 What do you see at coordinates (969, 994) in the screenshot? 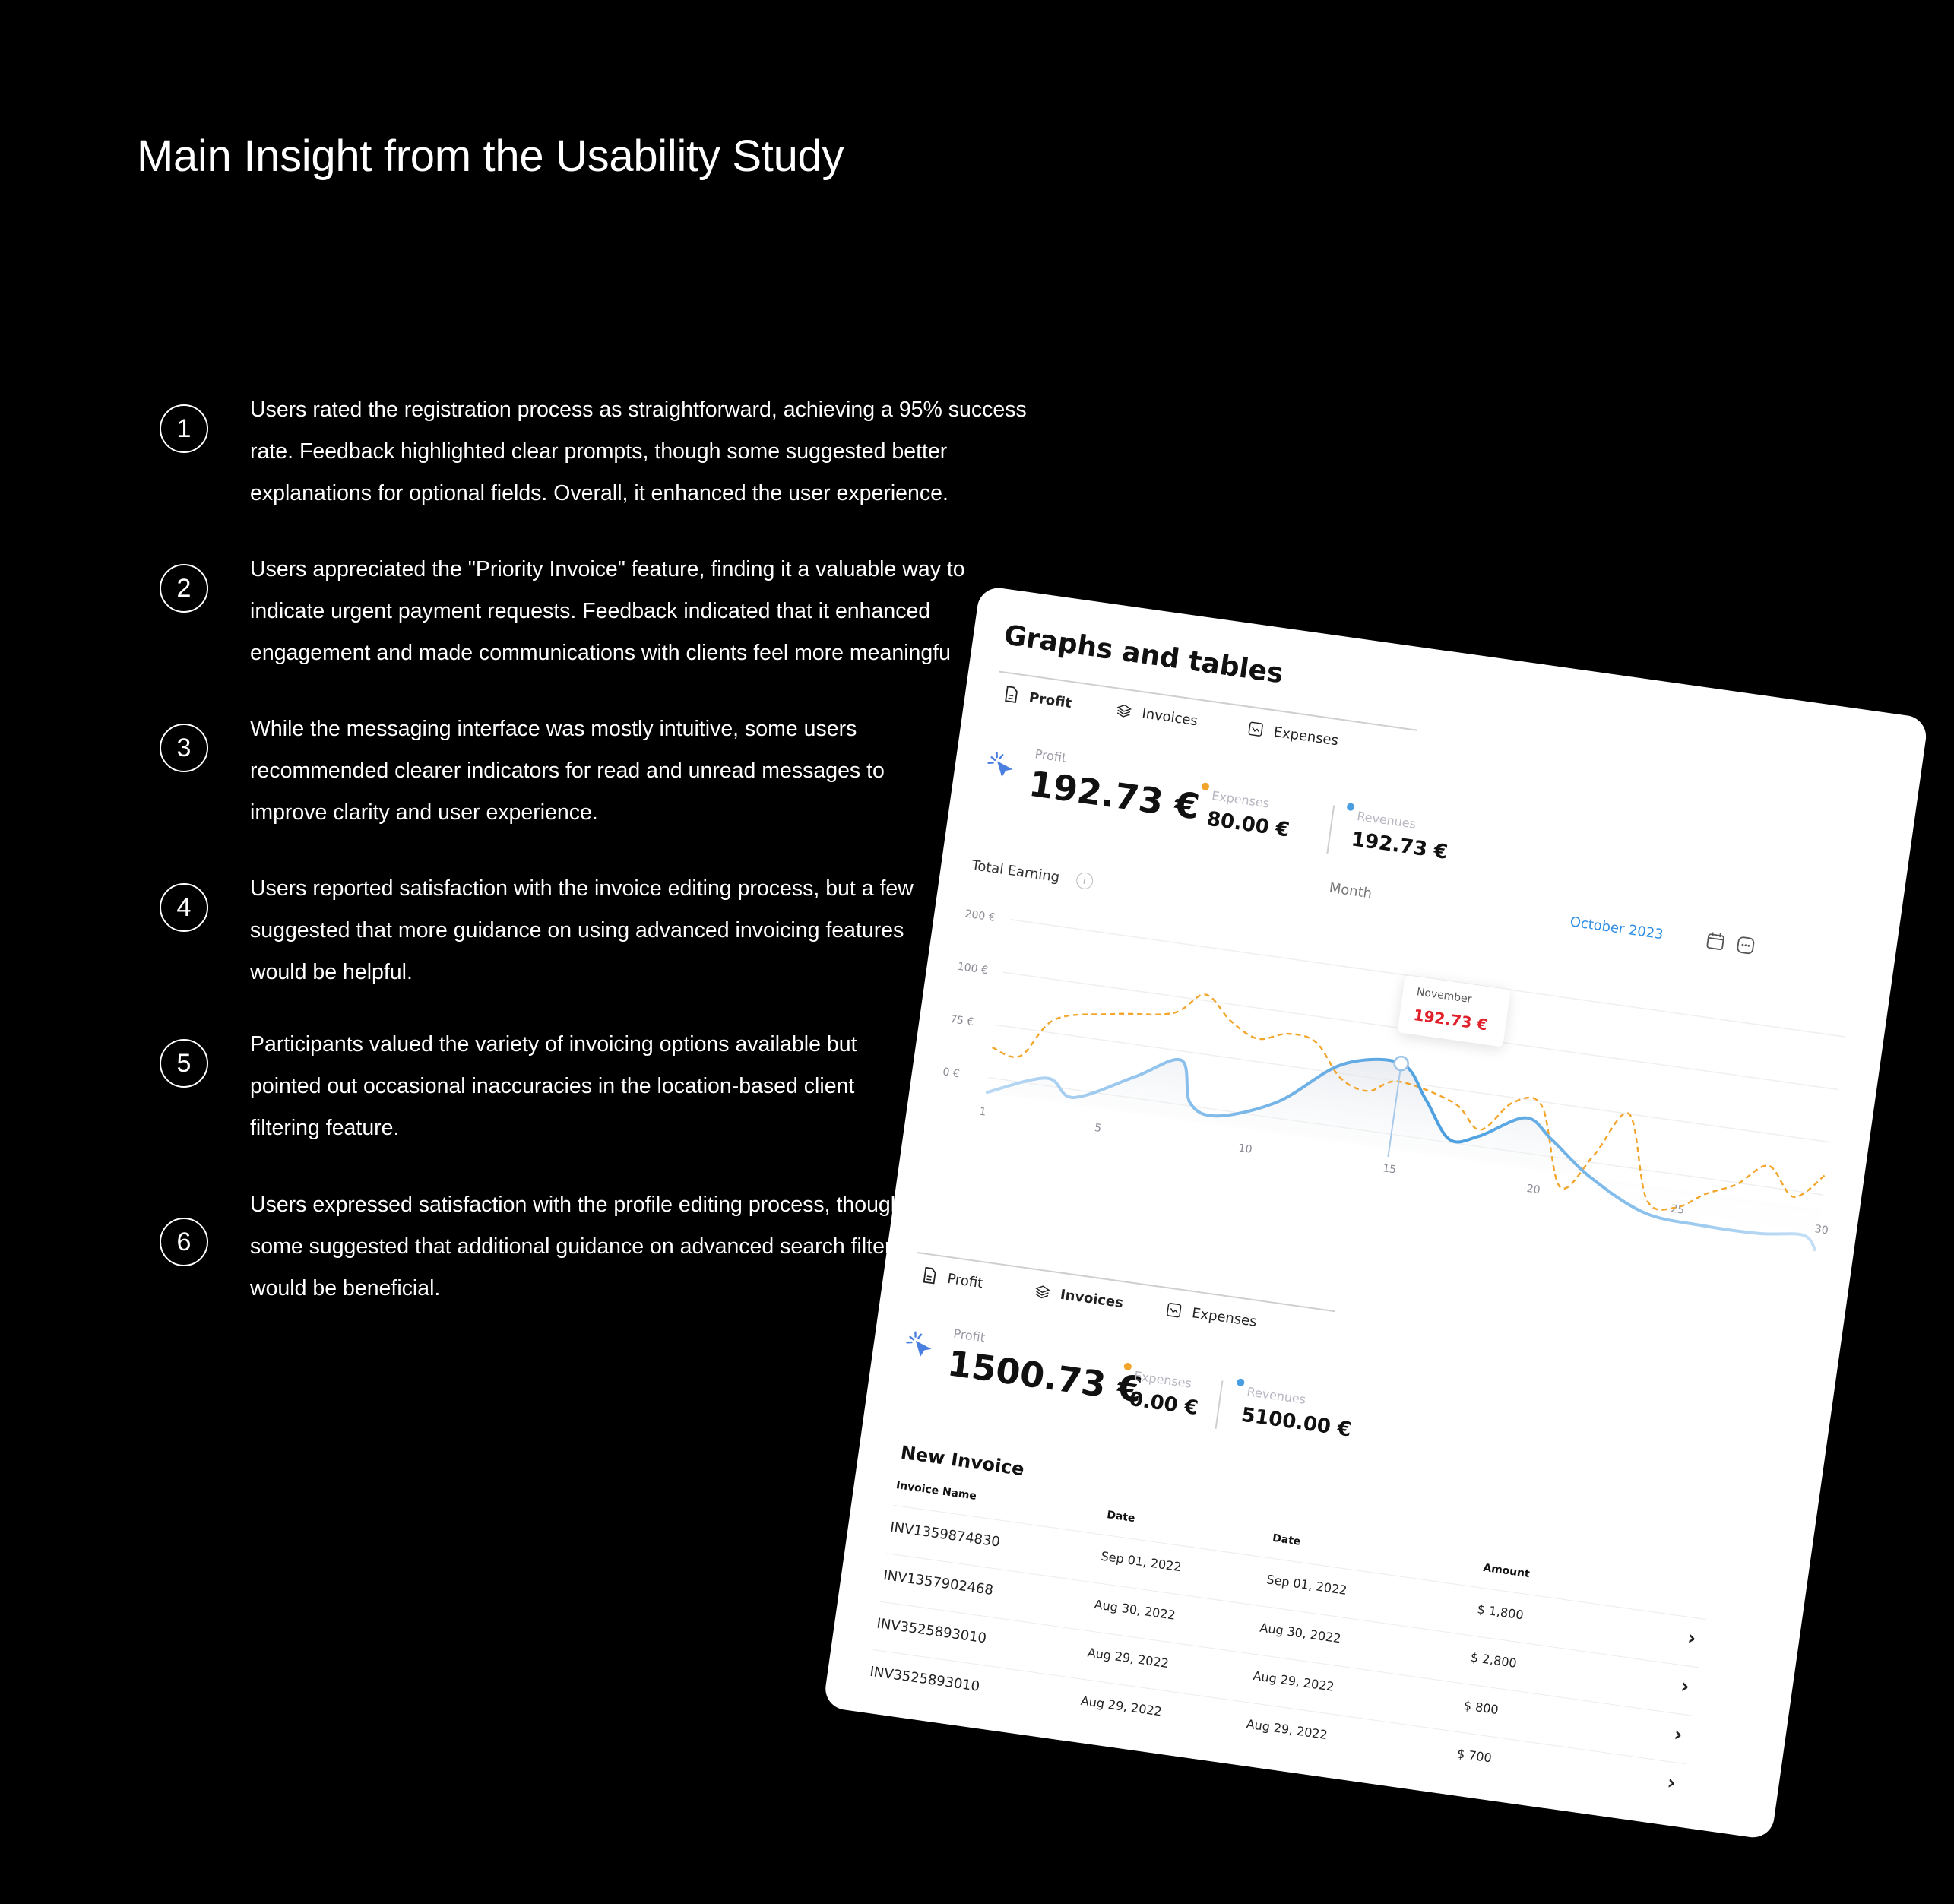
I see `y-axis-labels: 200 € 100 € 75 € 0 €` at bounding box center [969, 994].